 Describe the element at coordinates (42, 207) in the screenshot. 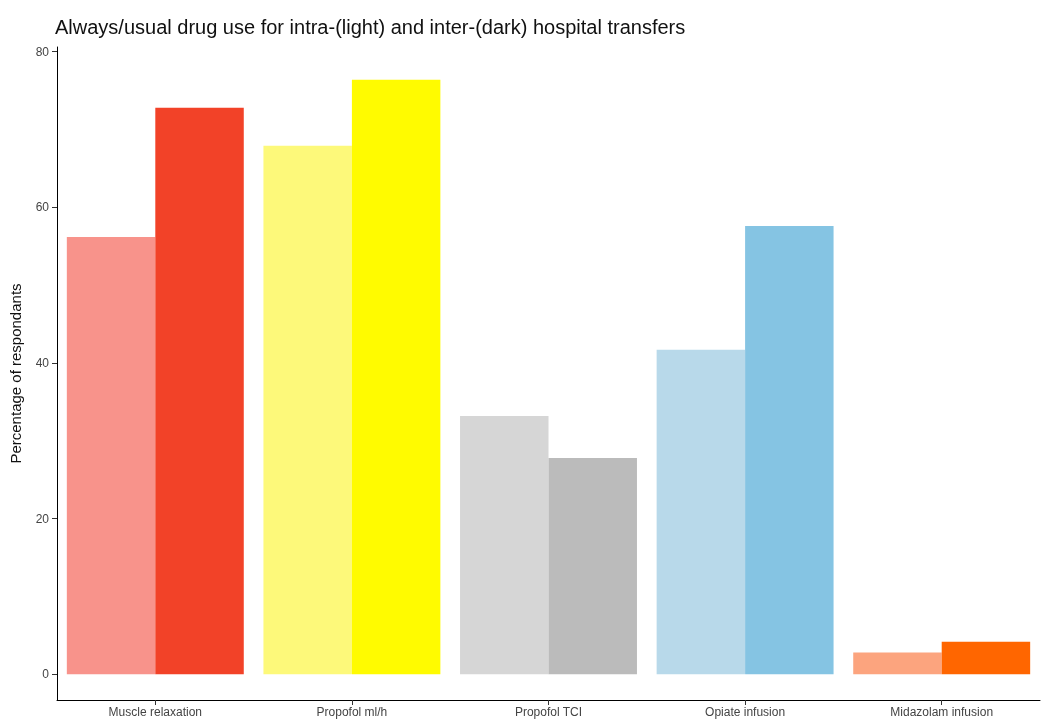

I see `y-tick-label: 60` at that location.